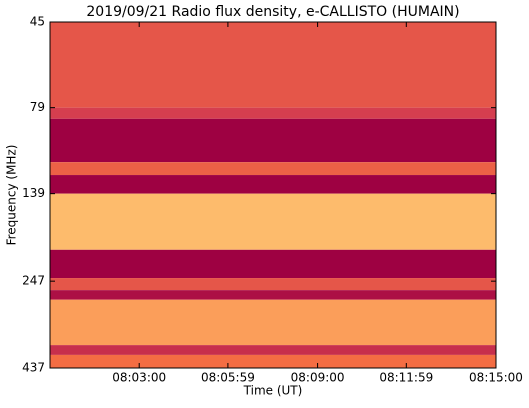 The width and height of the screenshot is (529, 408). What do you see at coordinates (33, 281) in the screenshot?
I see `y-tick-label: 247` at bounding box center [33, 281].